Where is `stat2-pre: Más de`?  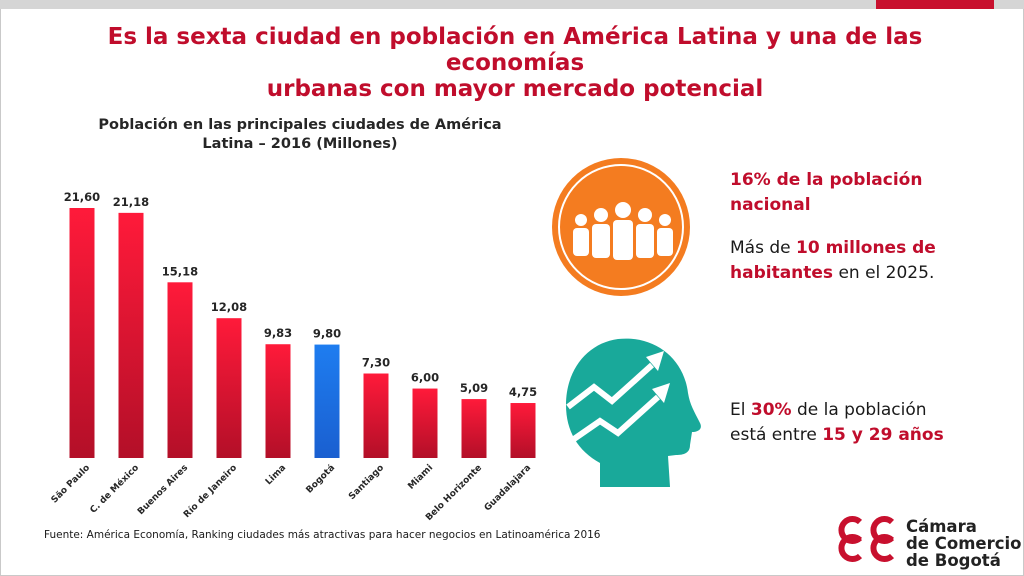 stat2-pre: Más de is located at coordinates (763, 248).